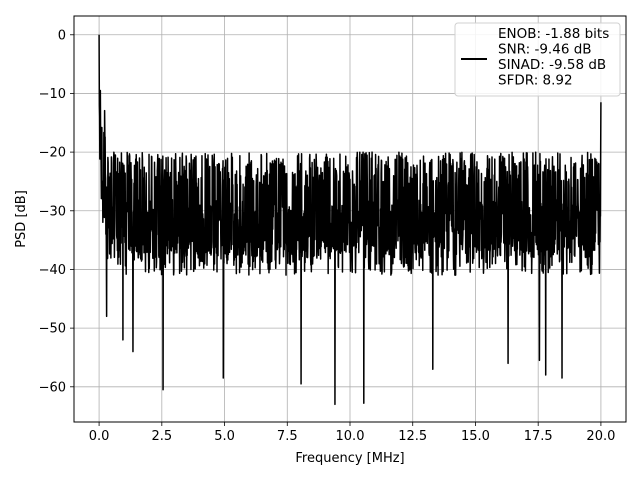  What do you see at coordinates (552, 65) in the screenshot?
I see `legend-entry: SINAD: -9.58 dB` at bounding box center [552, 65].